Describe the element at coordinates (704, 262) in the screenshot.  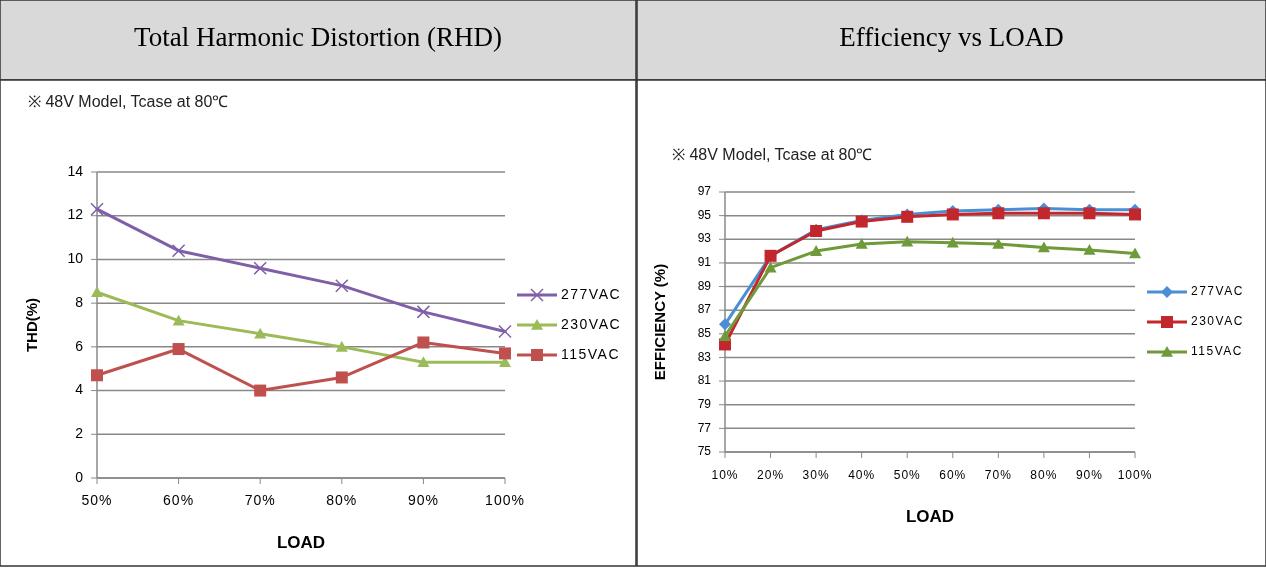
I see `y-tick-label: 91` at that location.